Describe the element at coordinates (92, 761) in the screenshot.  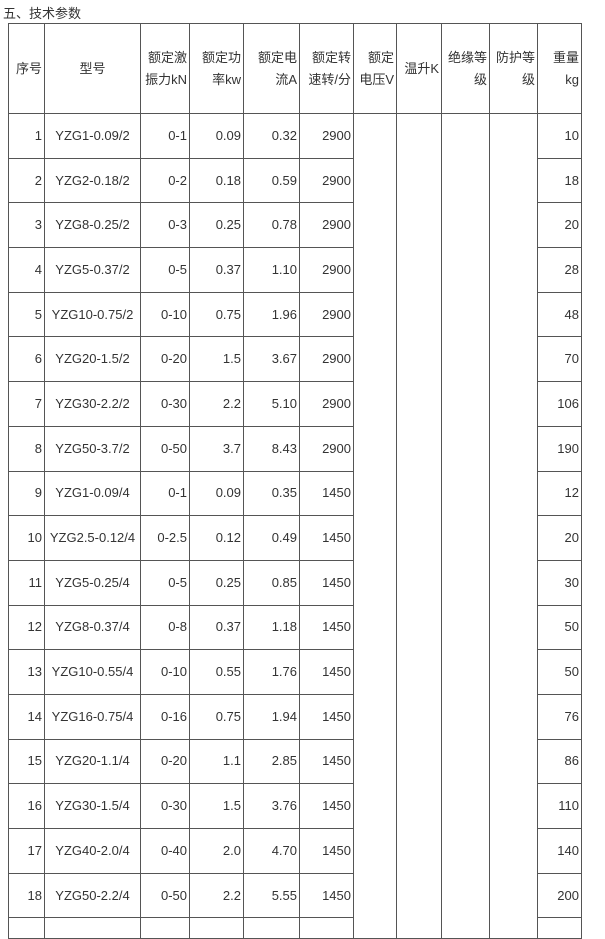
I see `cell-model: YZG20-1.1/4` at that location.